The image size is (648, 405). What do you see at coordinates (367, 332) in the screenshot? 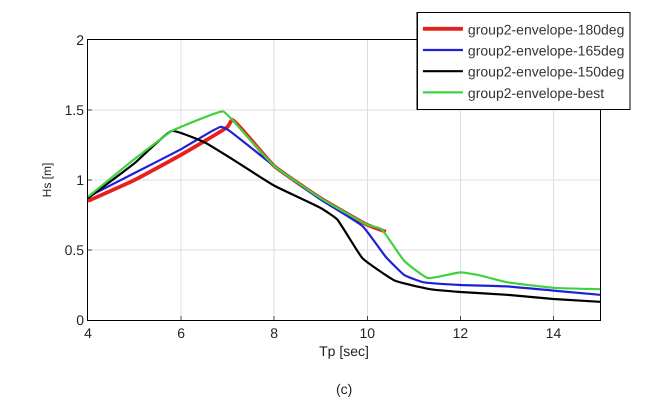
I see `x-tick-label: 10` at bounding box center [367, 332].